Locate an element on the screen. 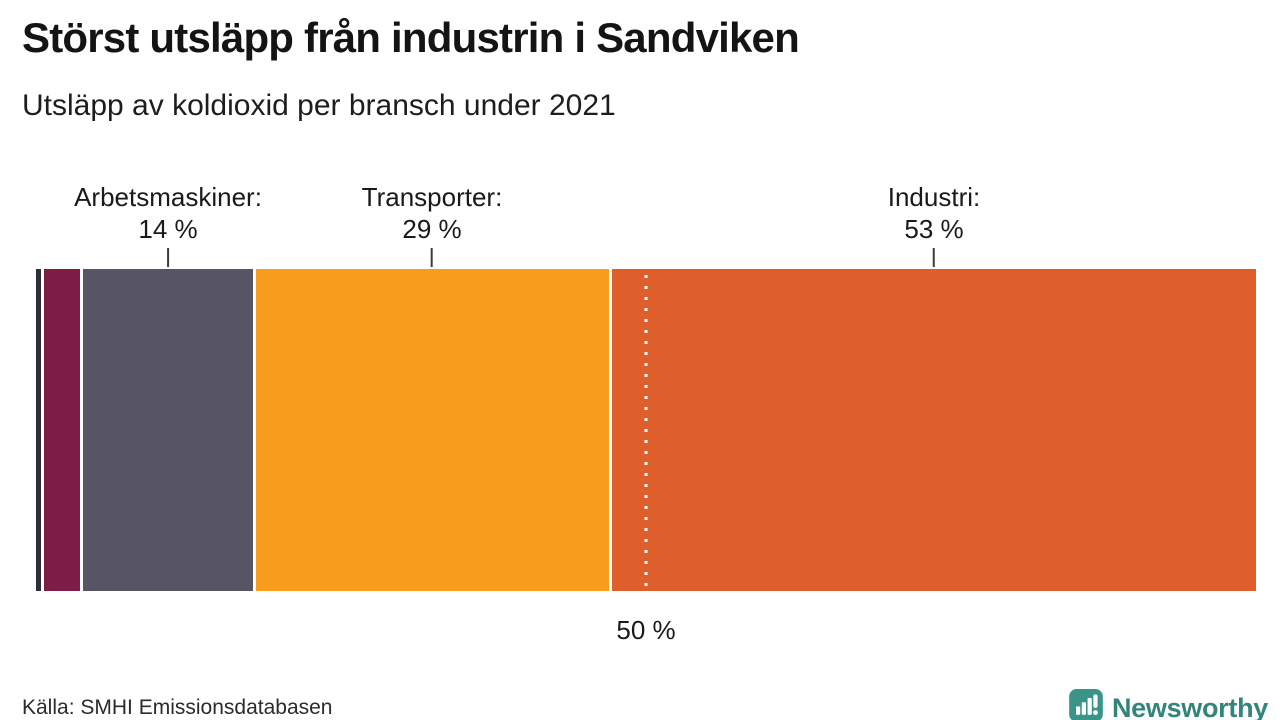  reference-line-label: 50 % is located at coordinates (646, 629).